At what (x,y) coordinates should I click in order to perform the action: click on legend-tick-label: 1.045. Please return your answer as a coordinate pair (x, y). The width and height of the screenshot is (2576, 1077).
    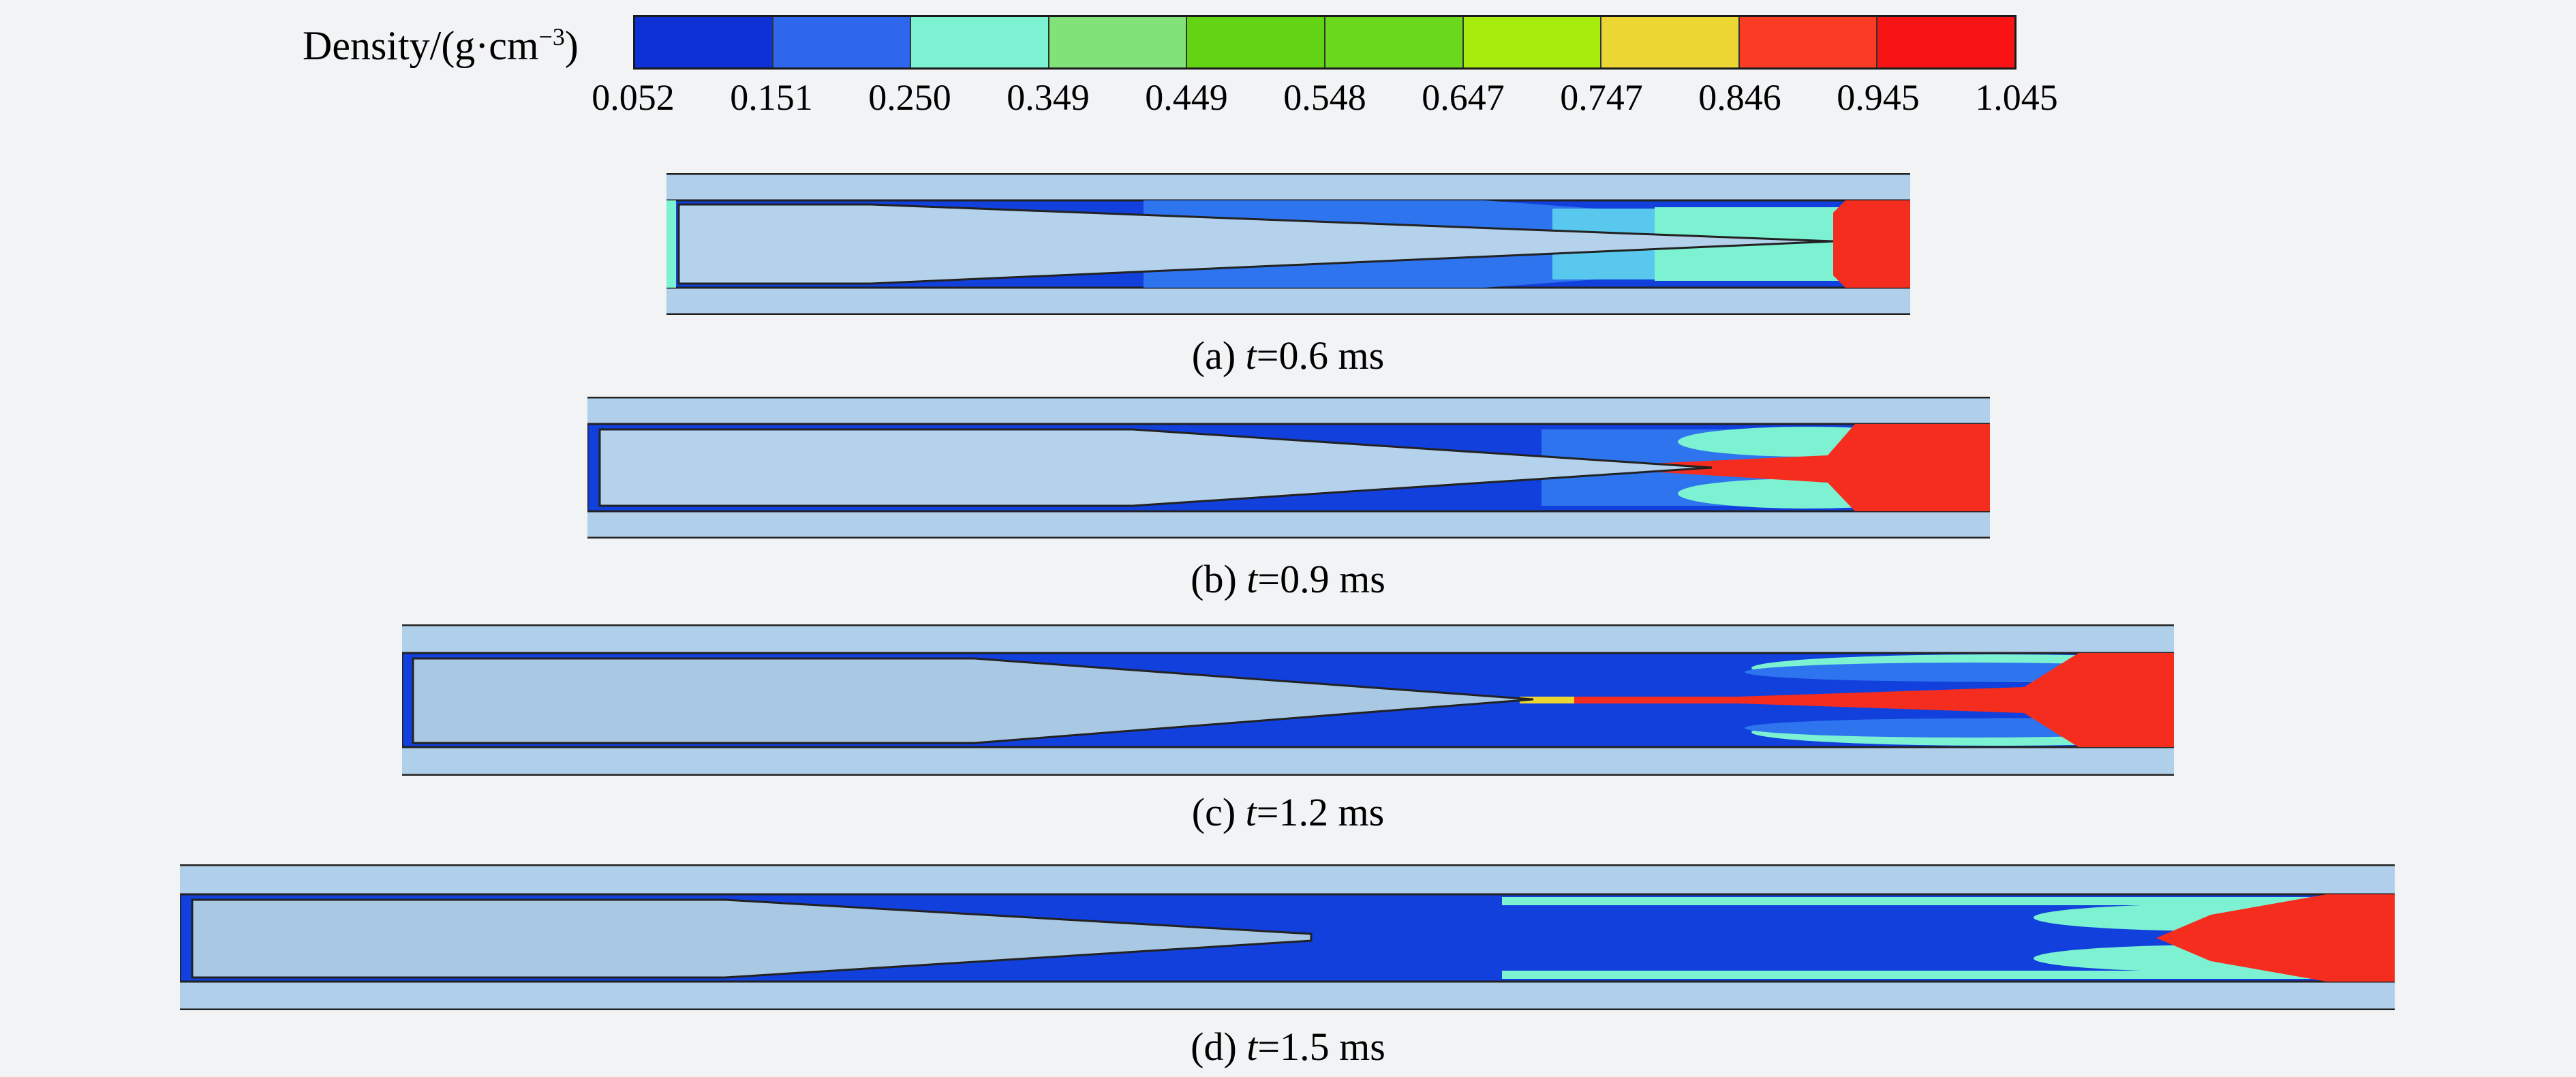
    Looking at the image, I should click on (2016, 97).